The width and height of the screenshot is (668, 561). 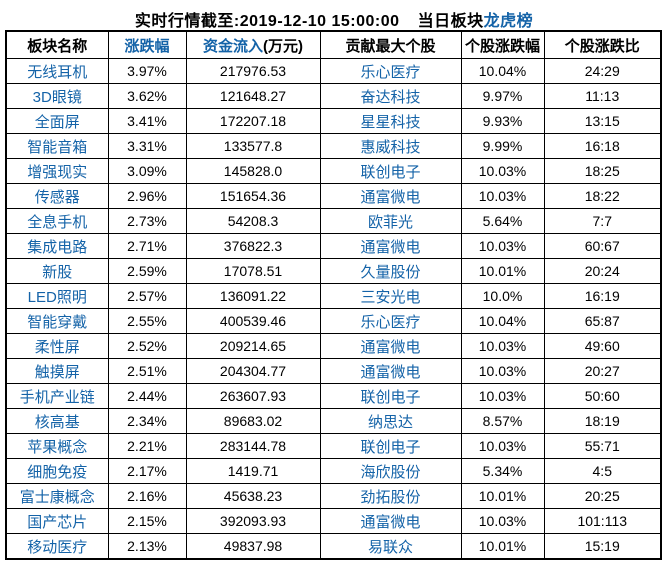 What do you see at coordinates (390, 96) in the screenshot?
I see `top-stock-link: 奋达科技` at bounding box center [390, 96].